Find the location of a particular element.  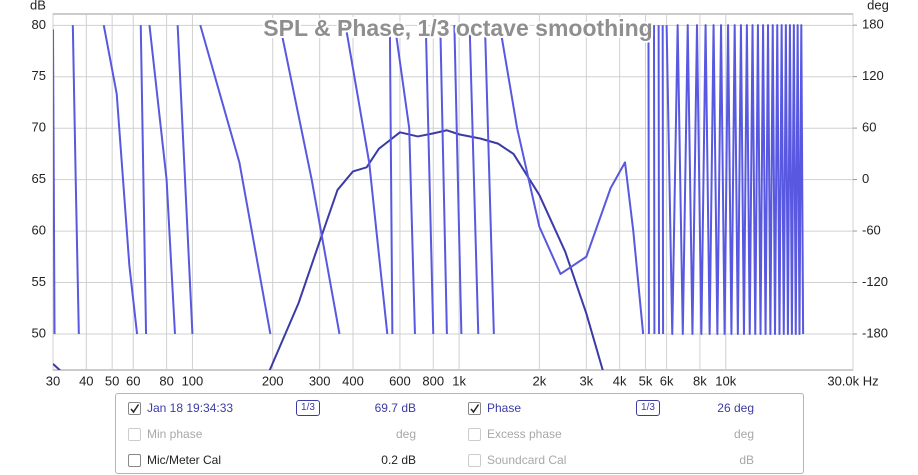

y-tick-label: 50 is located at coordinates (39, 332).